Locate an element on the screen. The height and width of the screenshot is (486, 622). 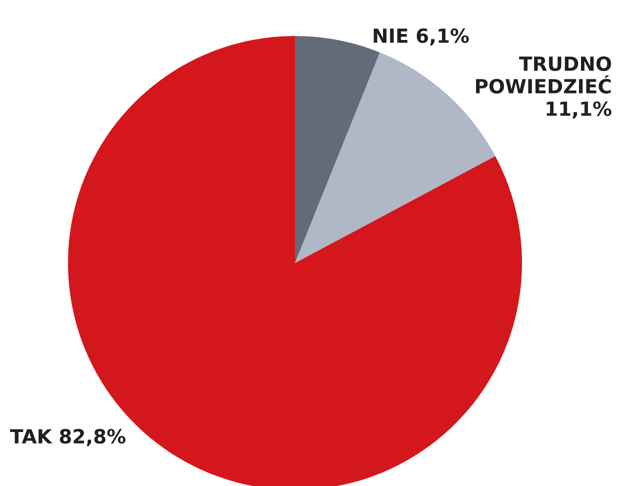
slice-label: NIE 6,1% is located at coordinates (421, 37).